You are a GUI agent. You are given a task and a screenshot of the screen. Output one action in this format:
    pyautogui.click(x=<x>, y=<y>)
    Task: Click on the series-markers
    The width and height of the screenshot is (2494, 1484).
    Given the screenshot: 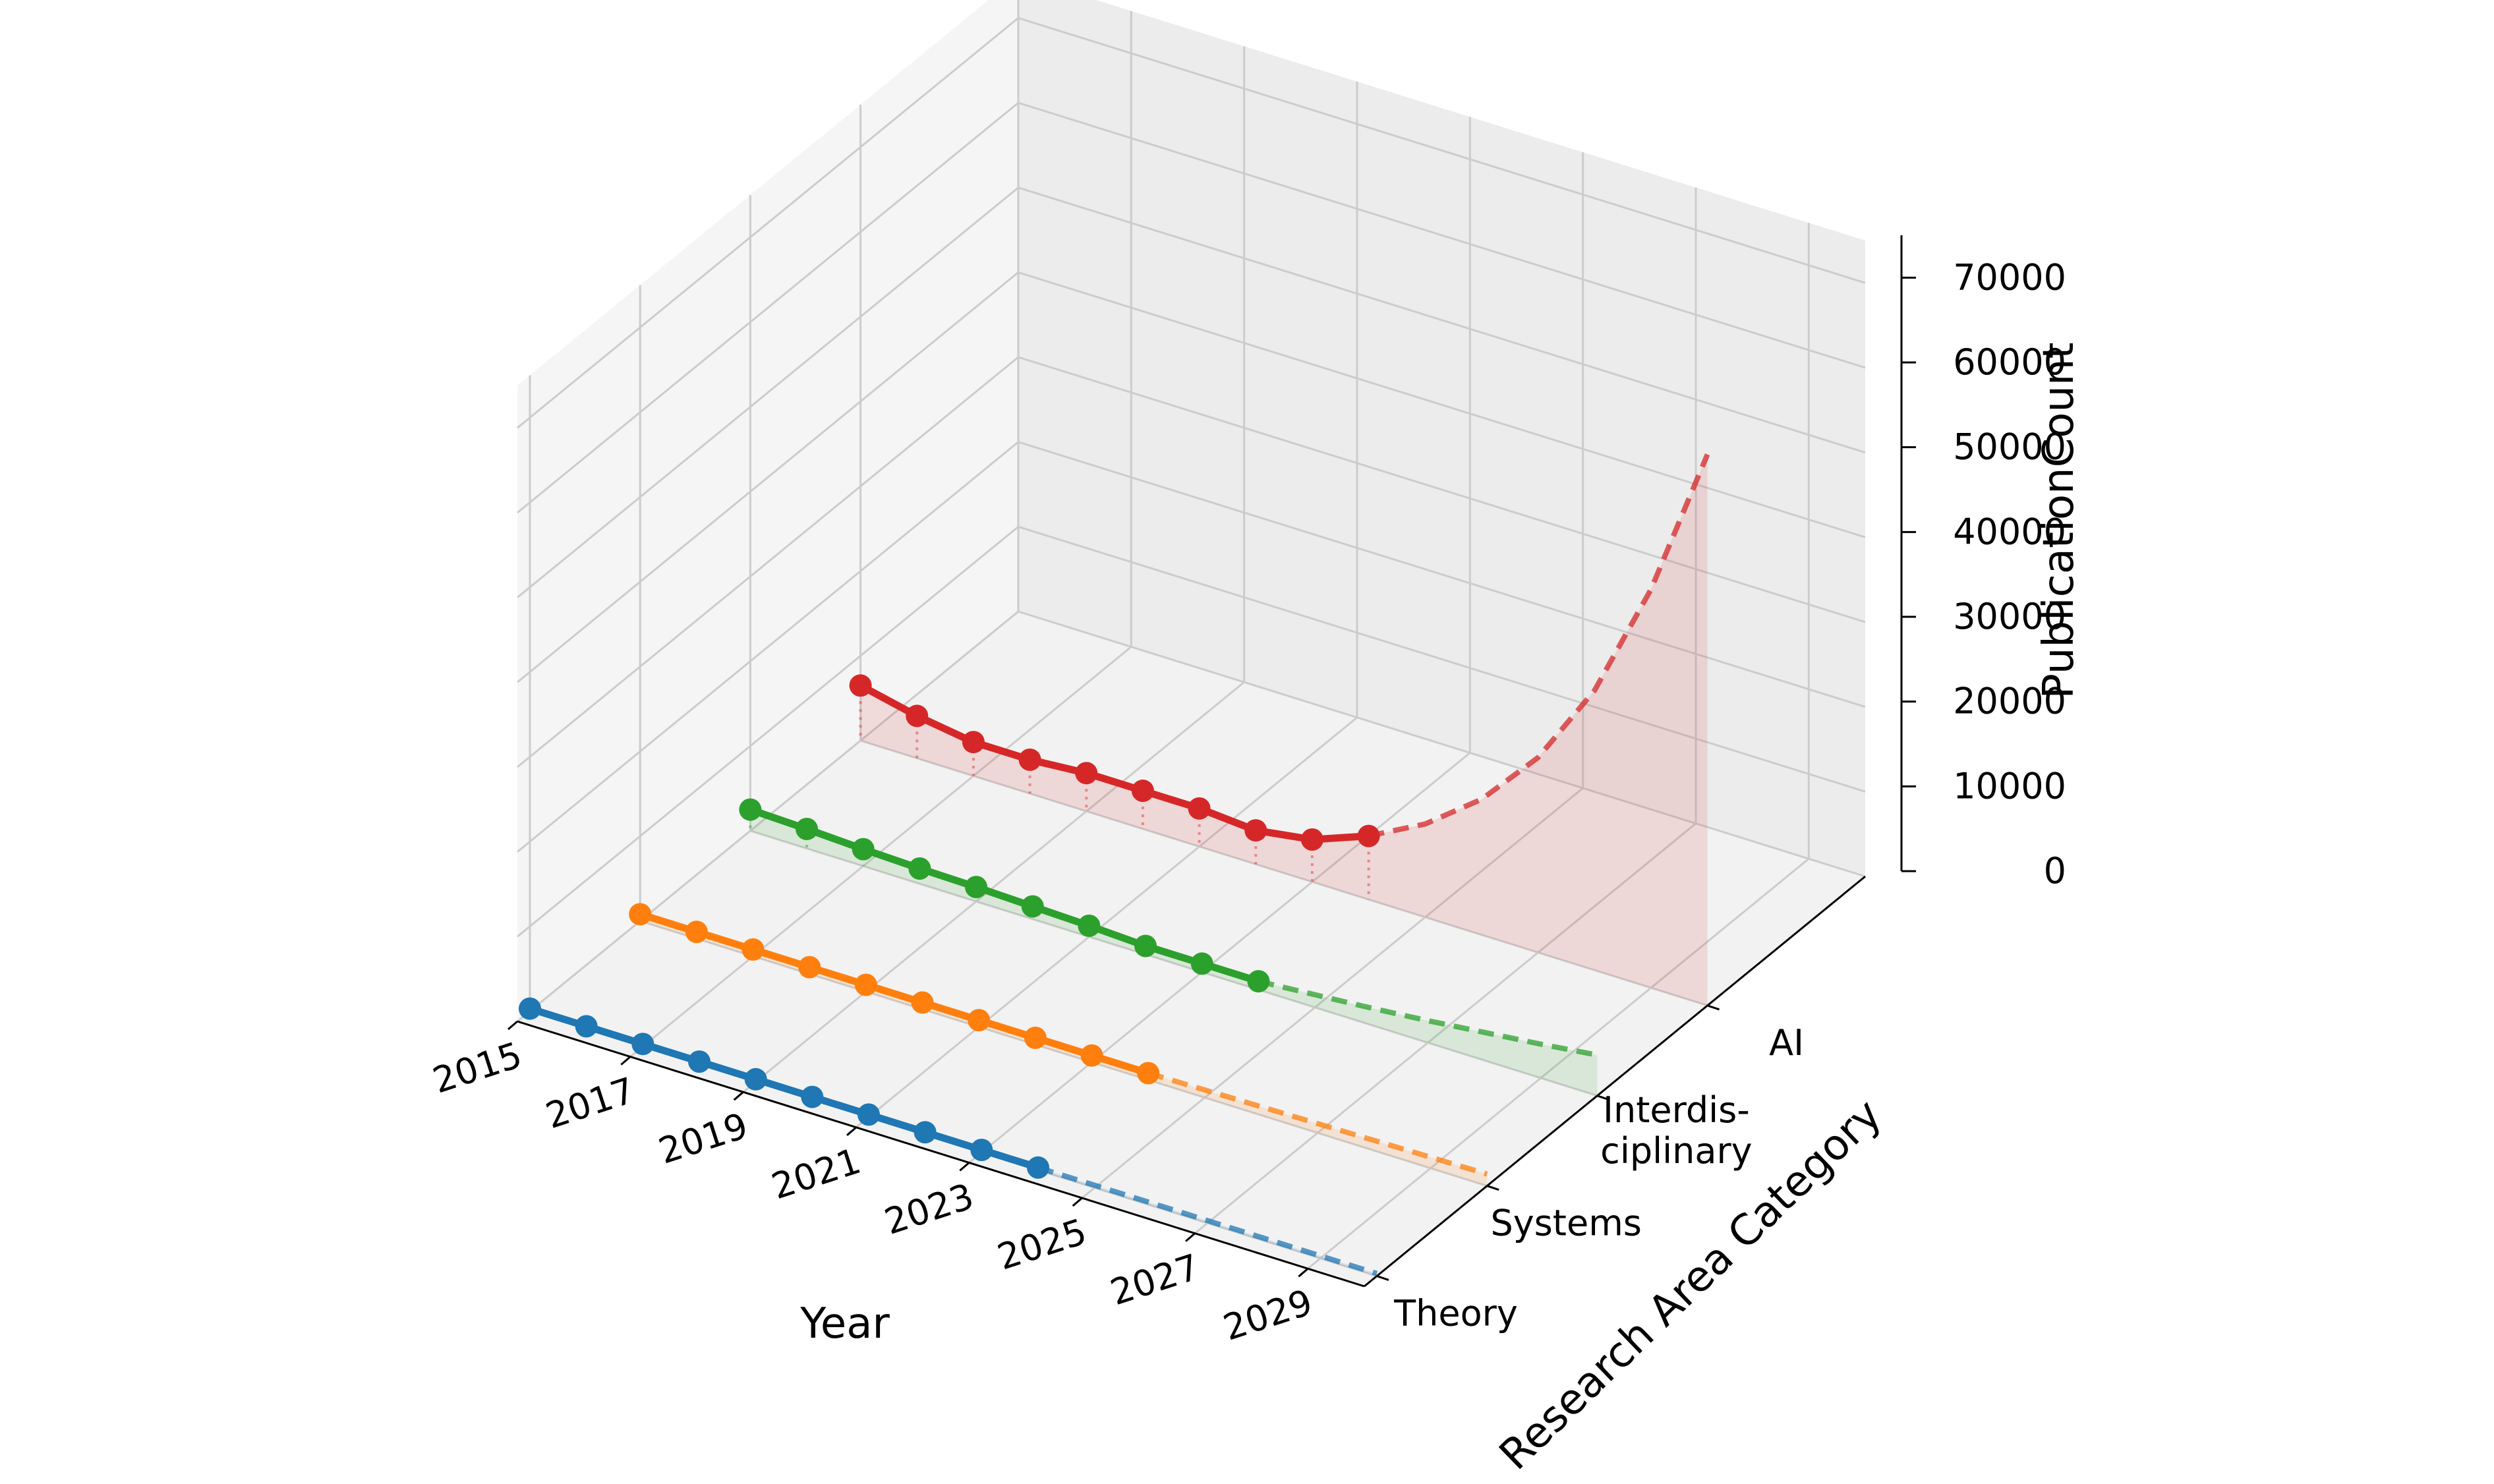 What is the action you would take?
    pyautogui.click(x=949, y=926)
    